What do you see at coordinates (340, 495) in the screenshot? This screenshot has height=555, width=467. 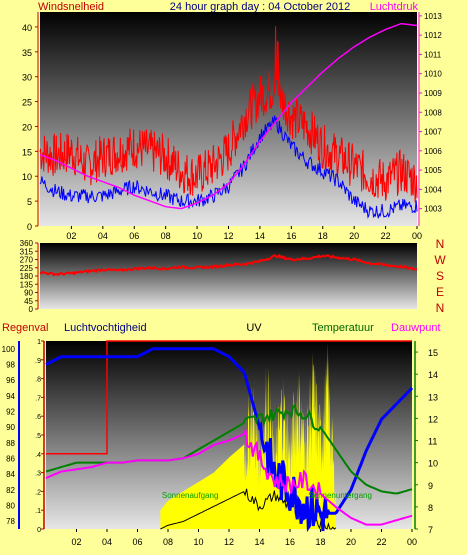 I see `sunset-label: Sonnenuntergang` at bounding box center [340, 495].